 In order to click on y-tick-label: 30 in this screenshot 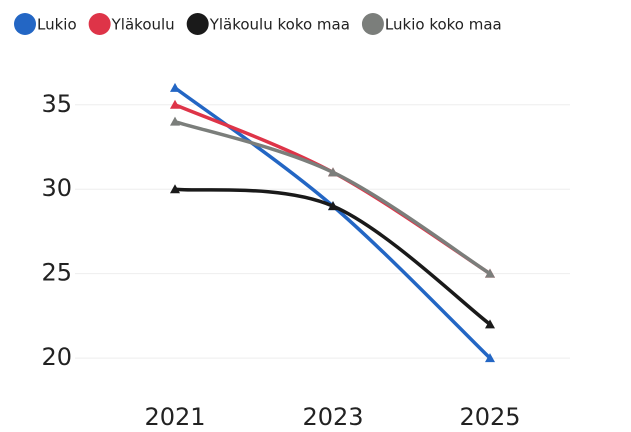, I will do `click(56, 188)`.